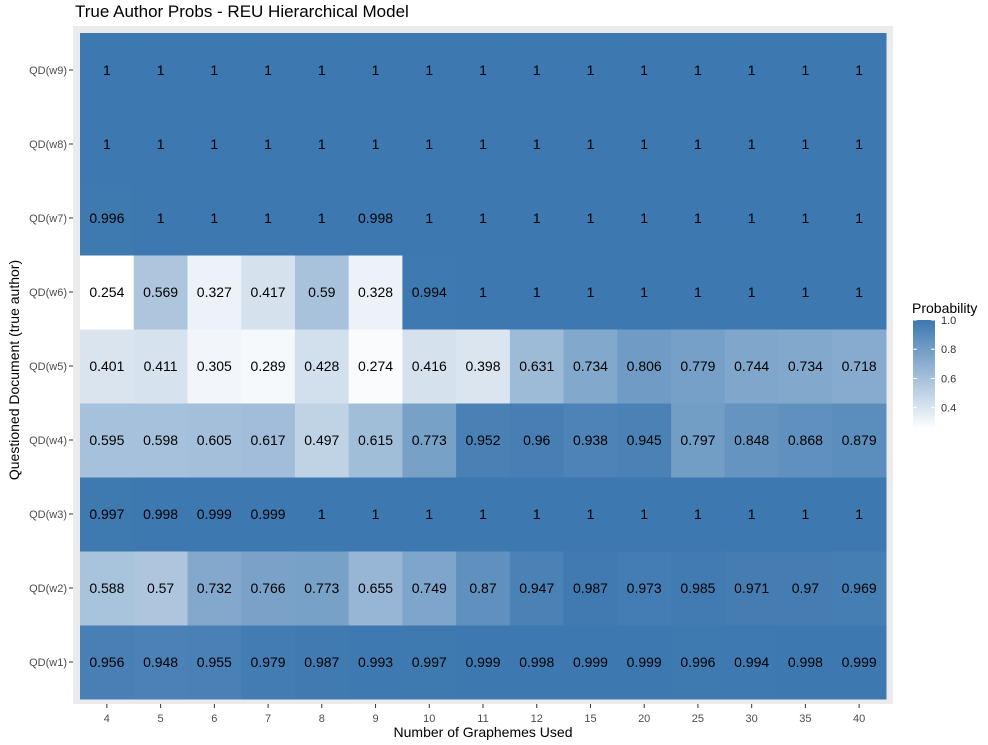 The width and height of the screenshot is (988, 745). I want to click on y-tick-label: QD(w5), so click(48, 367).